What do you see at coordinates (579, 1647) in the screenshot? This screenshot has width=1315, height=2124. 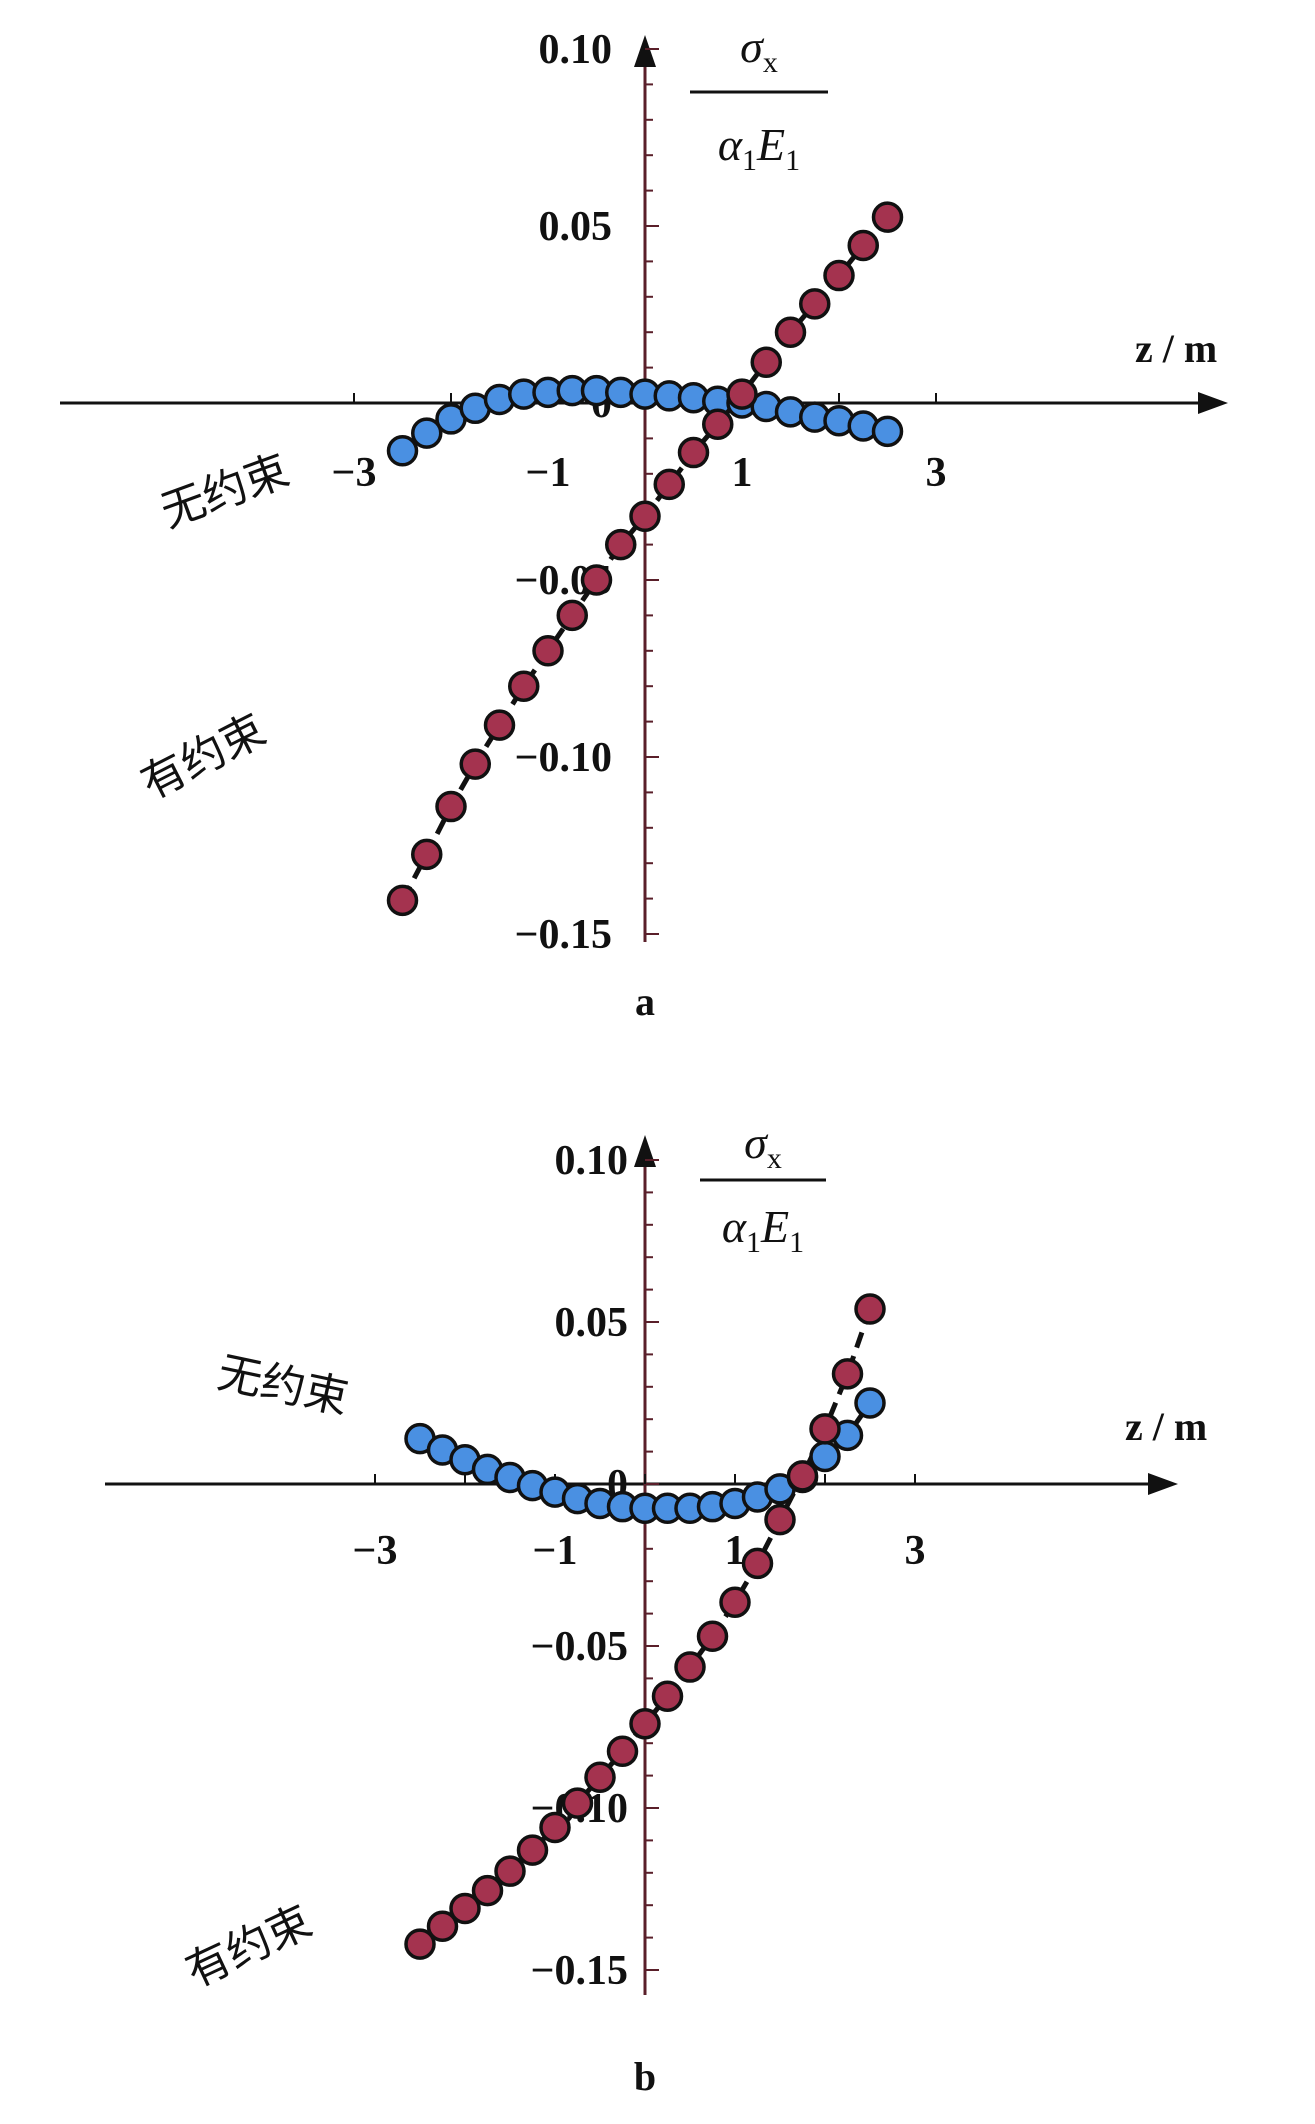 I see `y-tick-label: −0.05` at bounding box center [579, 1647].